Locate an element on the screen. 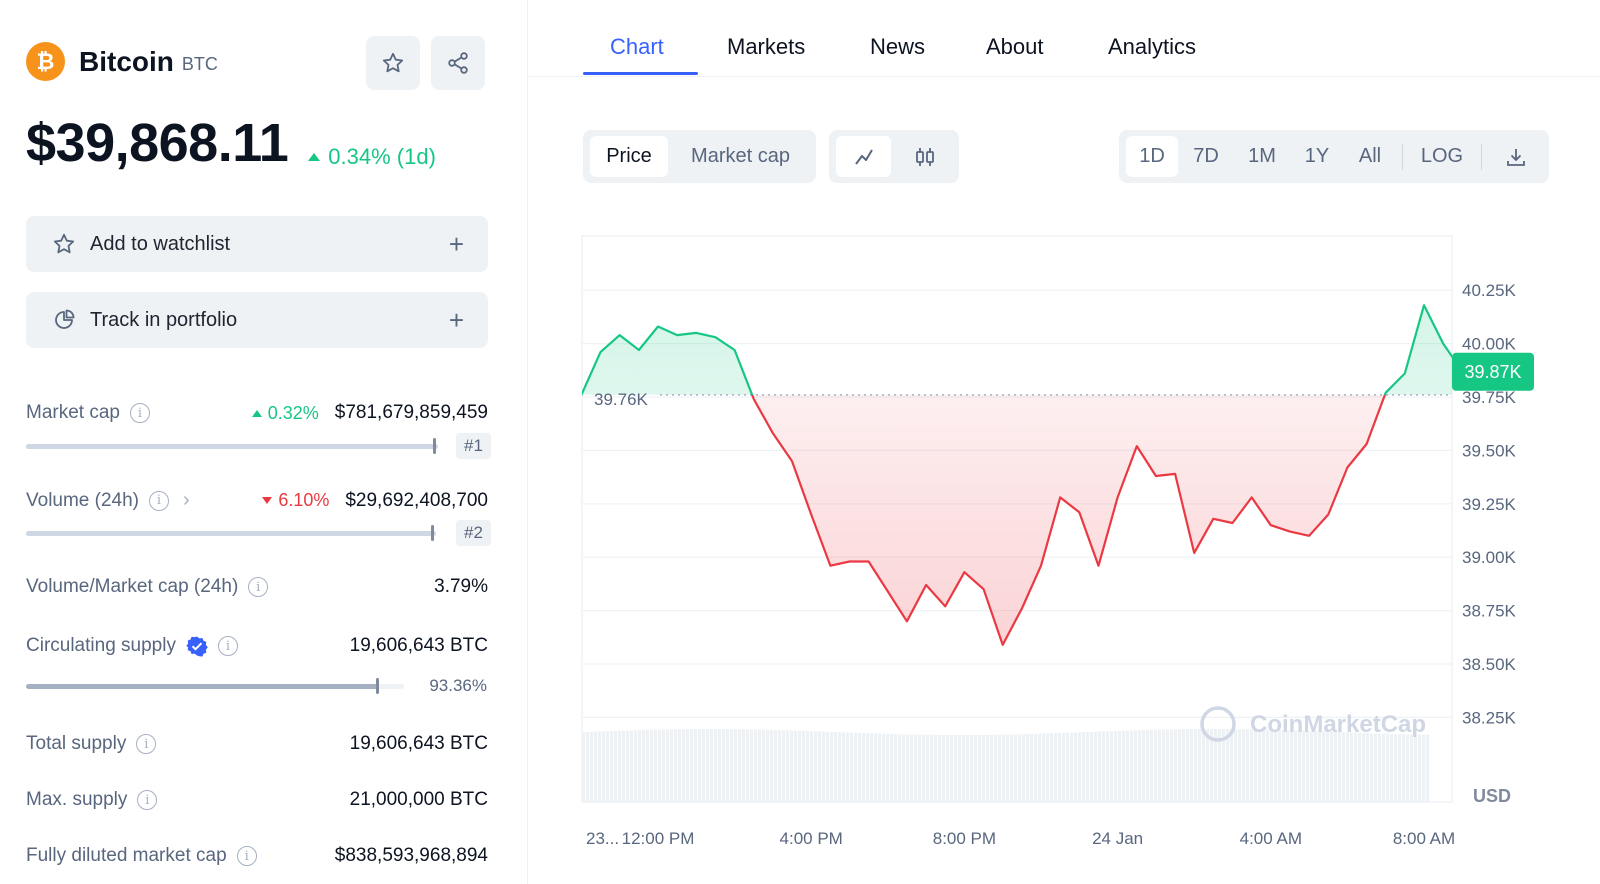 Image resolution: width=1600 pixels, height=884 pixels. plus-icon: + is located at coordinates (456, 319).